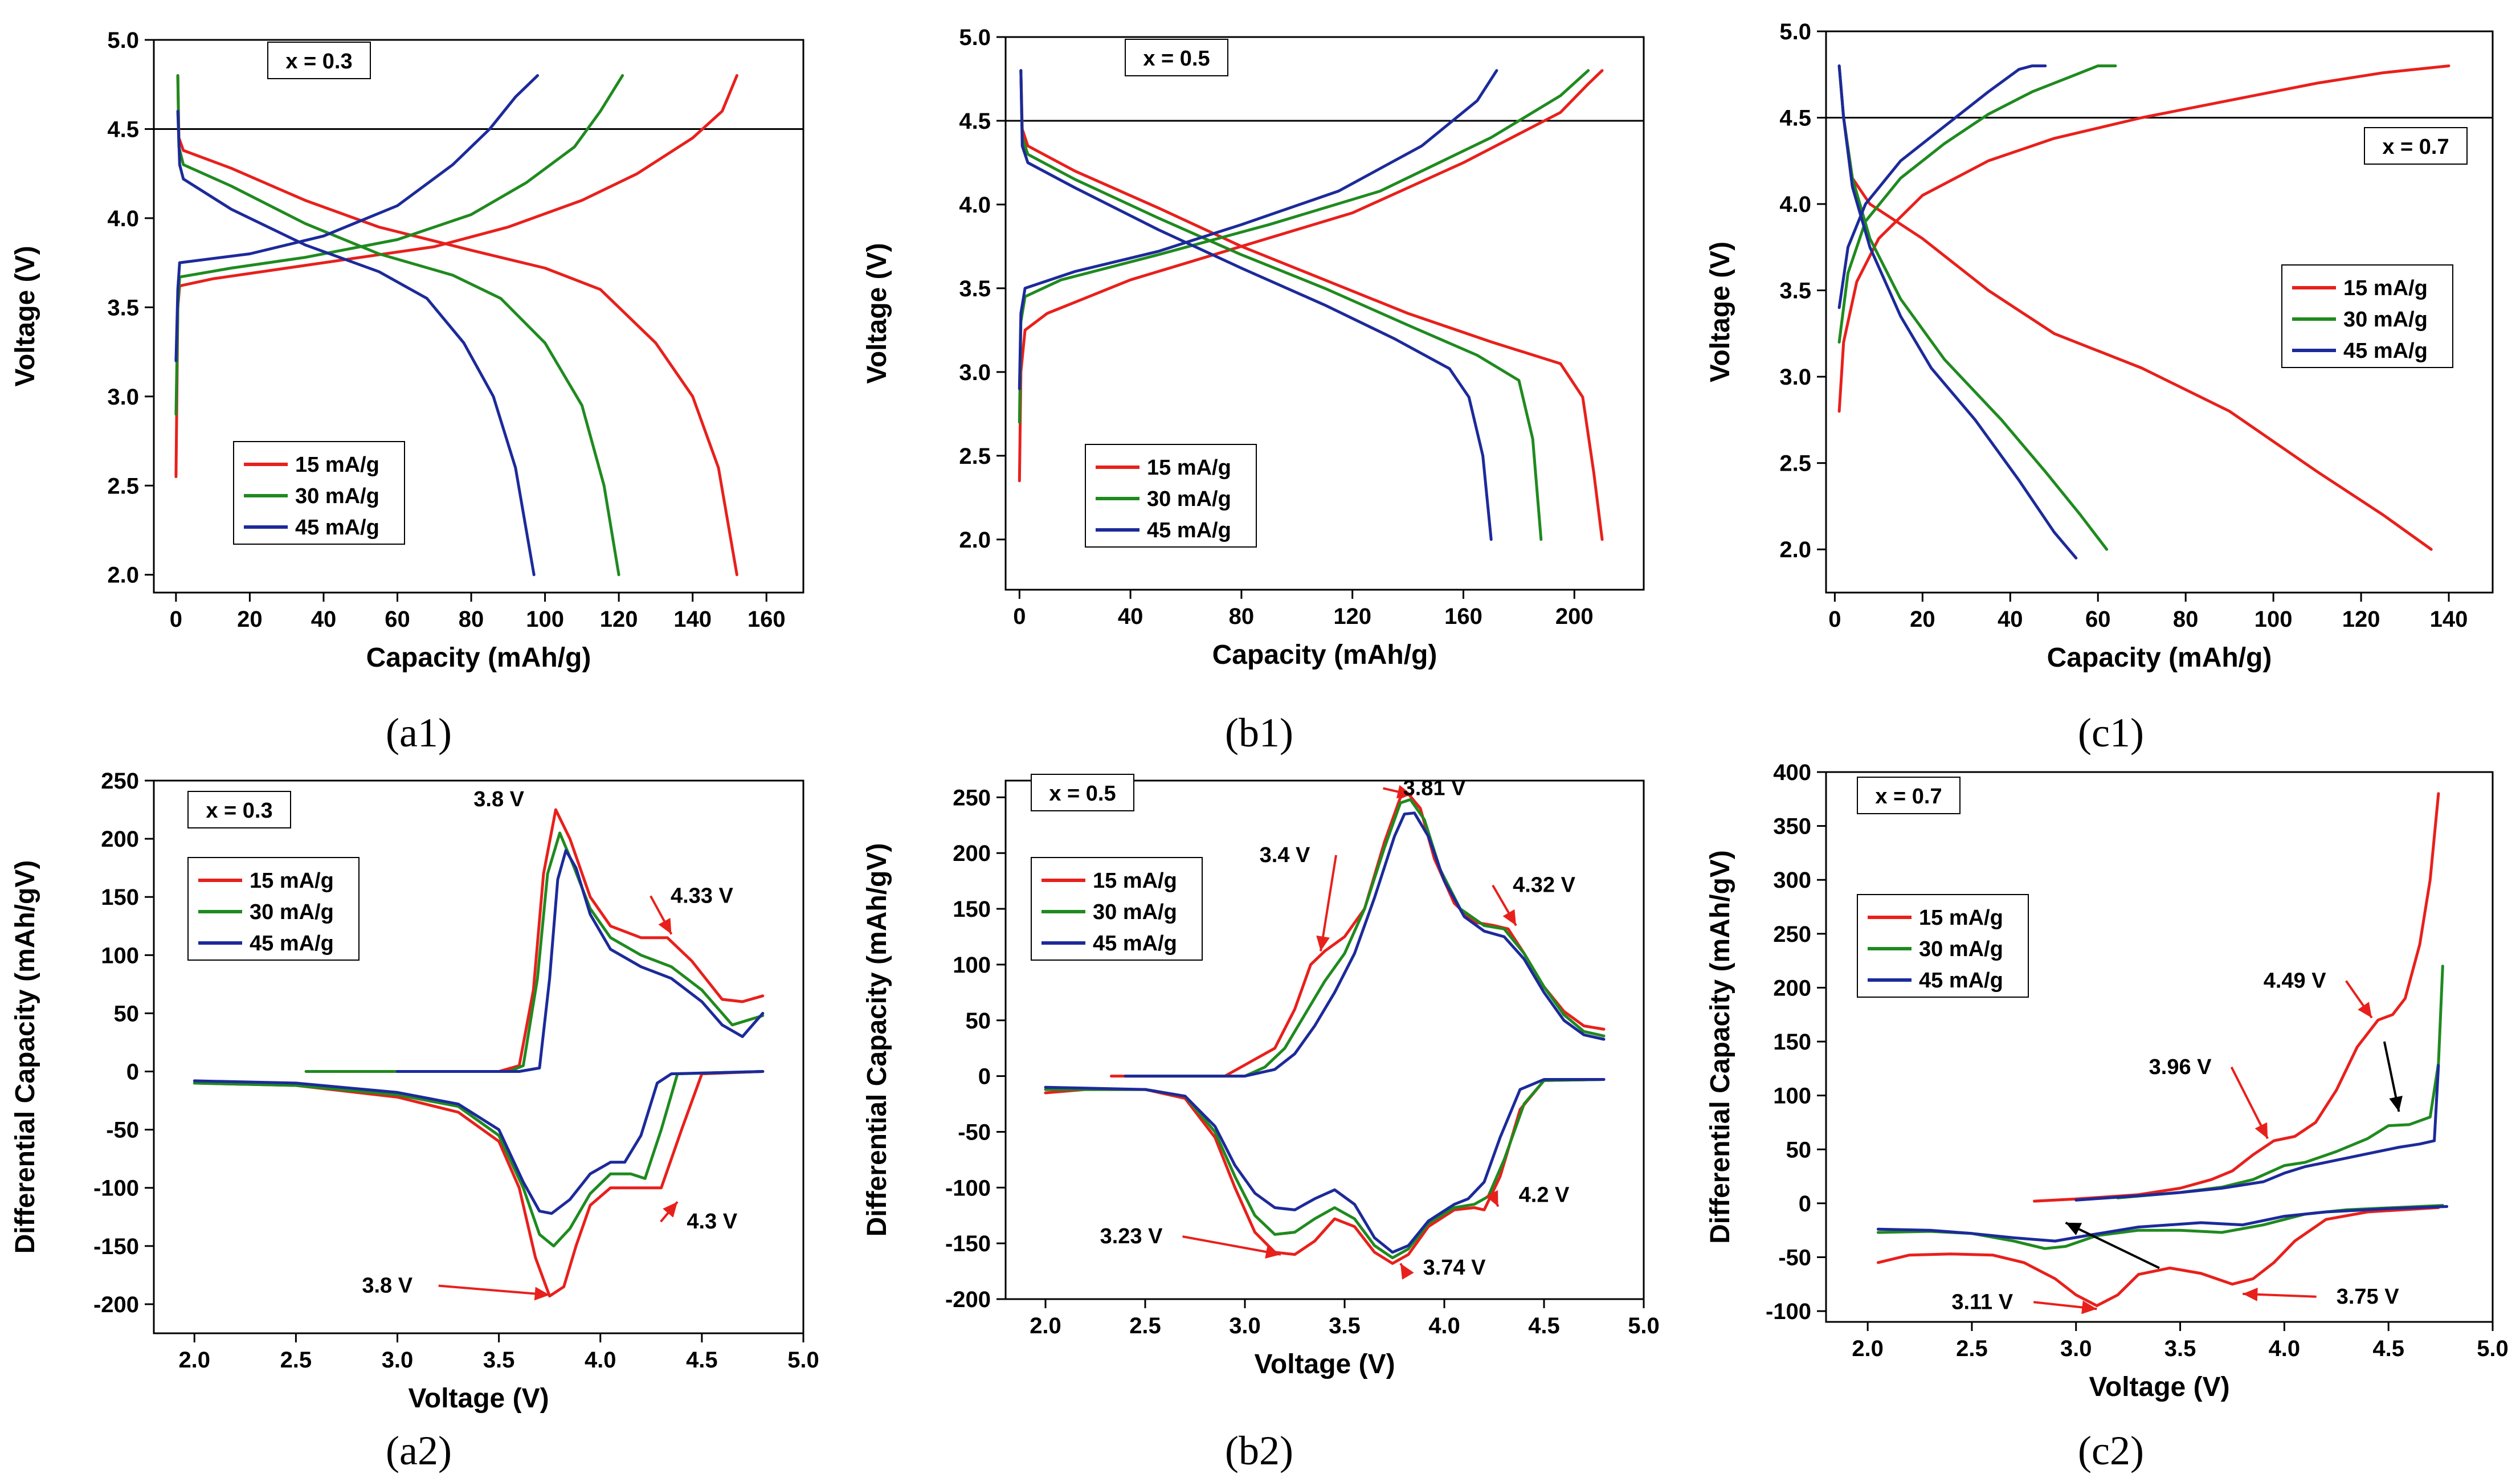 The width and height of the screenshot is (2520, 1482). I want to click on y-tick-label: 400, so click(1792, 772).